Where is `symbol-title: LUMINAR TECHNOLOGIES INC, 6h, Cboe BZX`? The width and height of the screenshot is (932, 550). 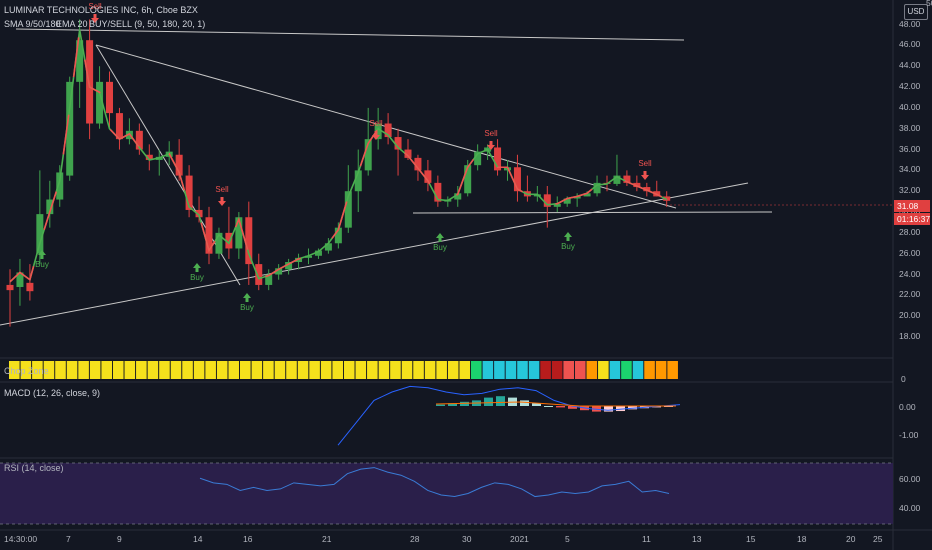
symbol-title: LUMINAR TECHNOLOGIES INC, 6h, Cboe BZX is located at coordinates (101, 10).